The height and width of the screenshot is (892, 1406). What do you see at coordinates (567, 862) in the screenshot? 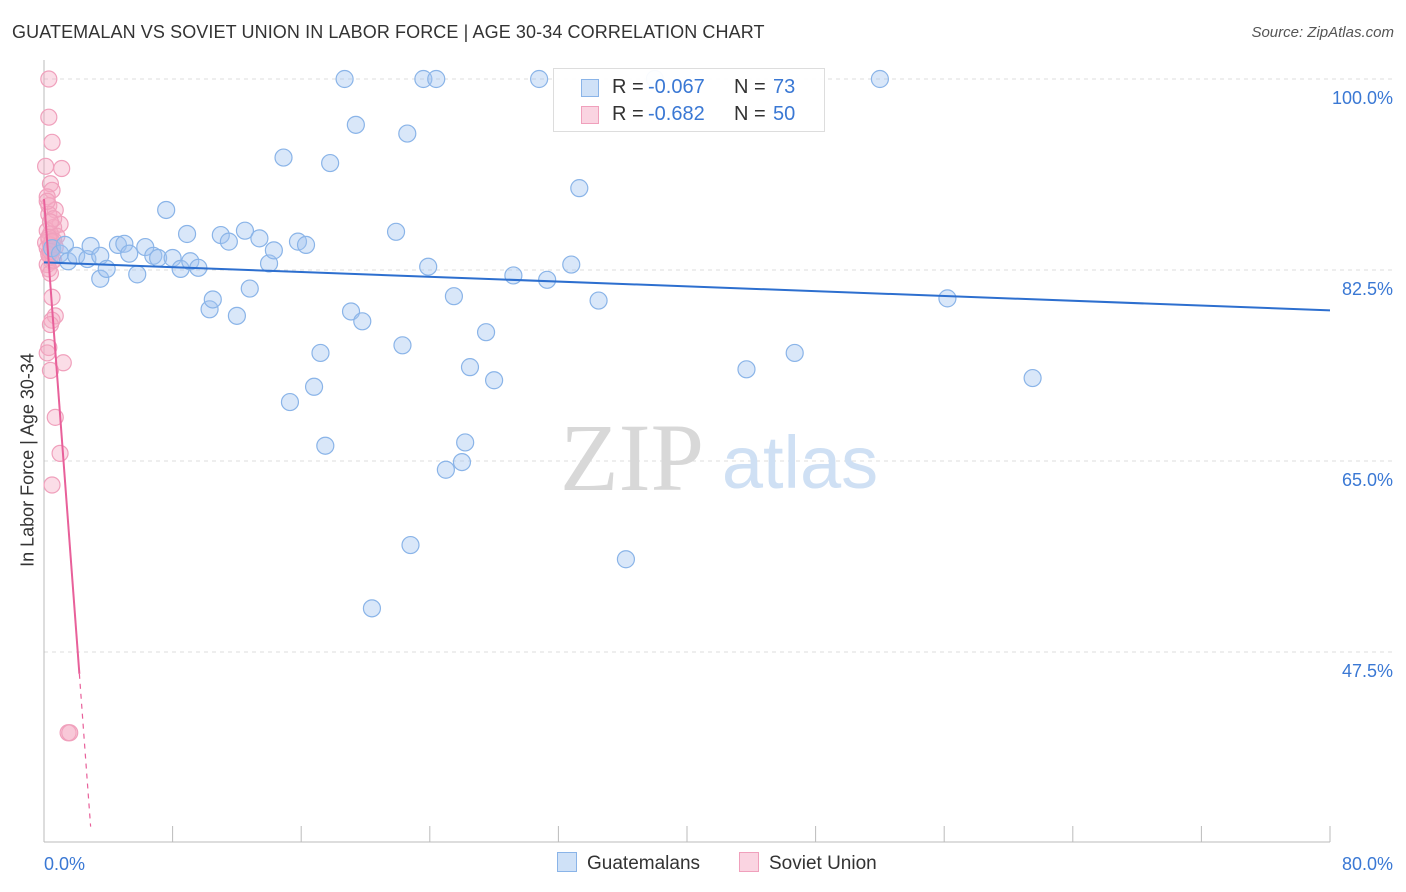
I see `guatemalans-legend-swatch` at bounding box center [567, 862].